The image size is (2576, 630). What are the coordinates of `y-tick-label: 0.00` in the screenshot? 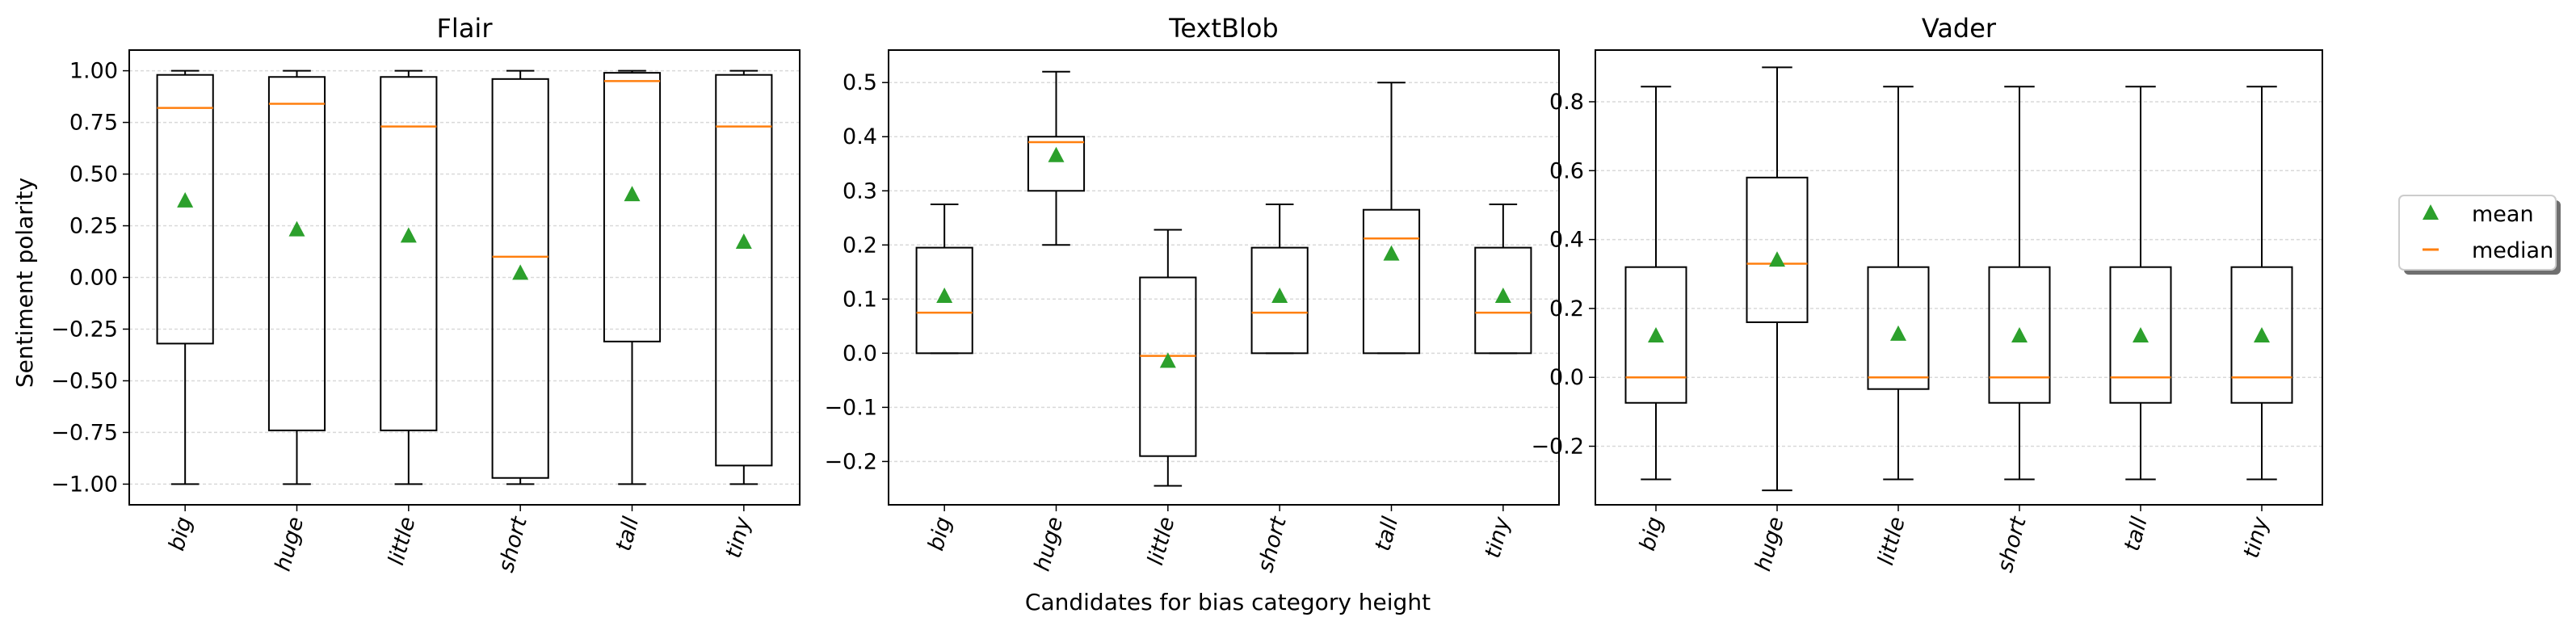 It's located at (93, 278).